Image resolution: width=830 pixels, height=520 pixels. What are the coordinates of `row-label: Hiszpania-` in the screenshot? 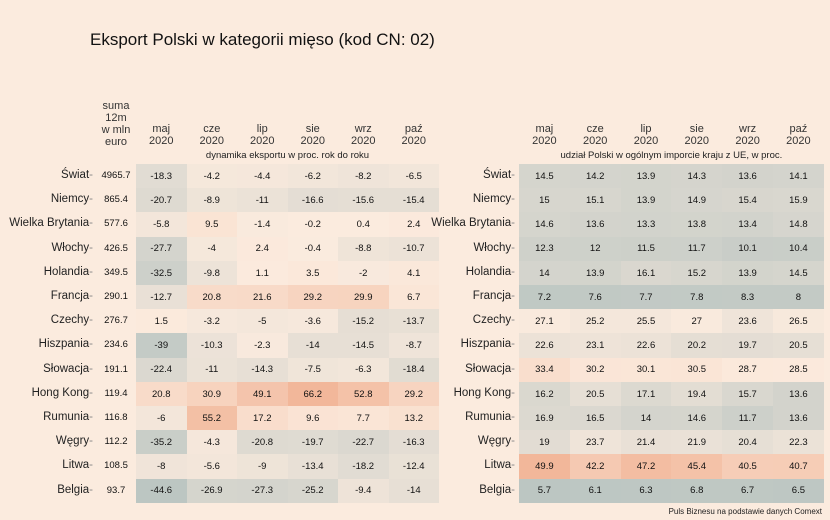 It's located at (66, 344).